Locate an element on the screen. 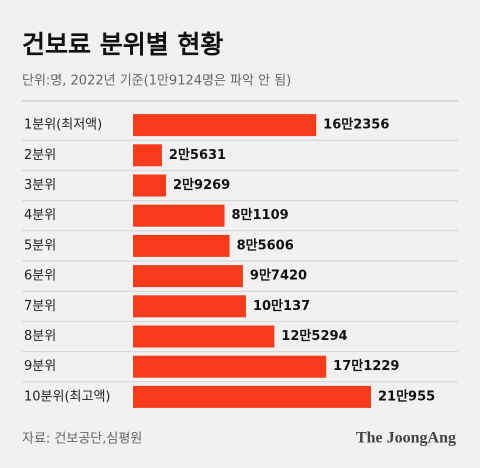 Image resolution: width=480 pixels, height=468 pixels. category-label: 1분위(최저액) is located at coordinates (63, 125).